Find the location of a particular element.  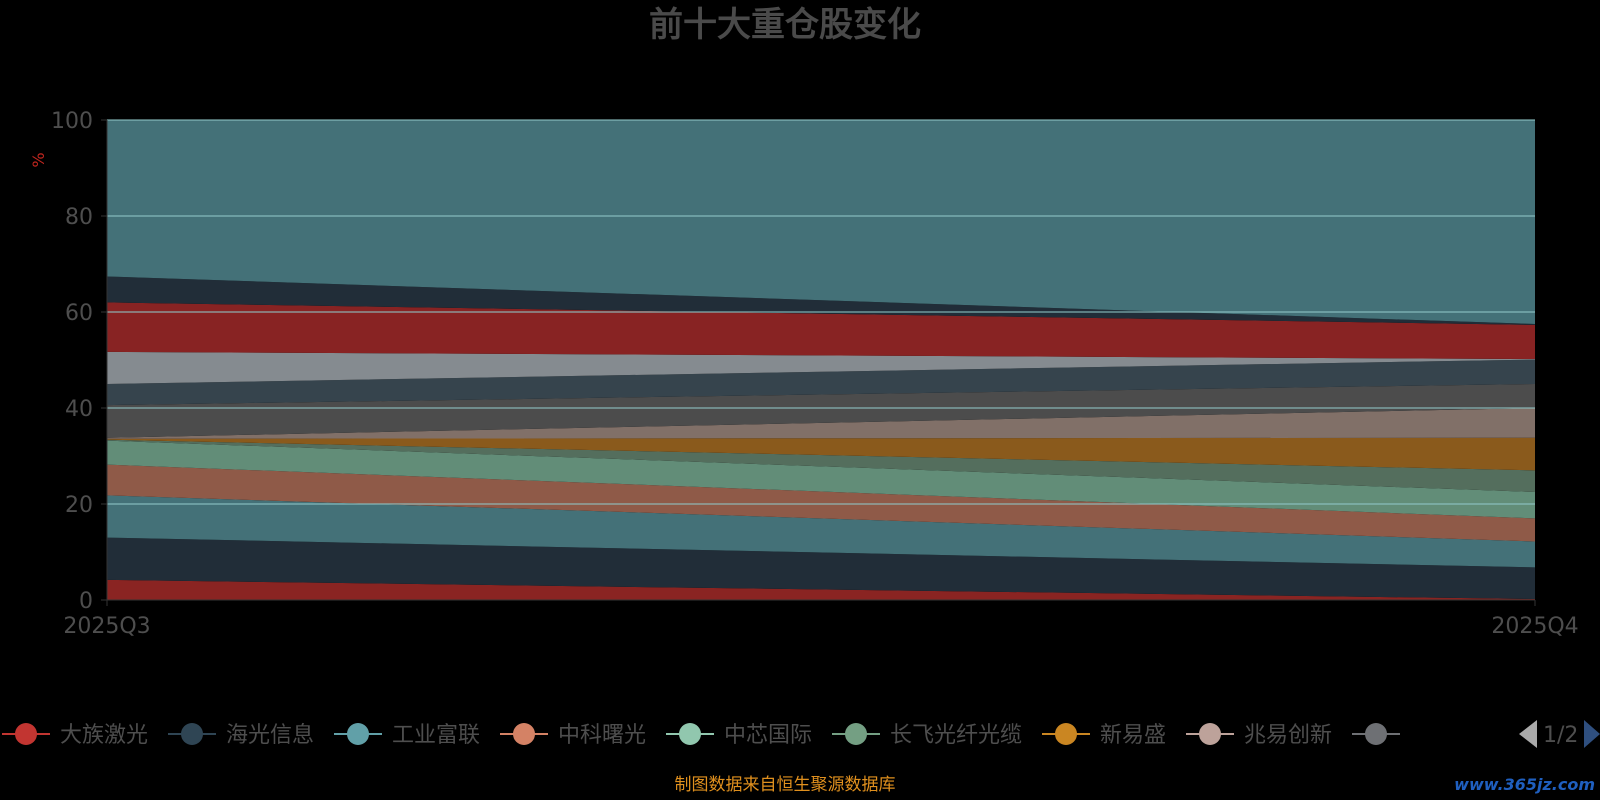

legend-page-indicator: 1/2 is located at coordinates (1560, 735).